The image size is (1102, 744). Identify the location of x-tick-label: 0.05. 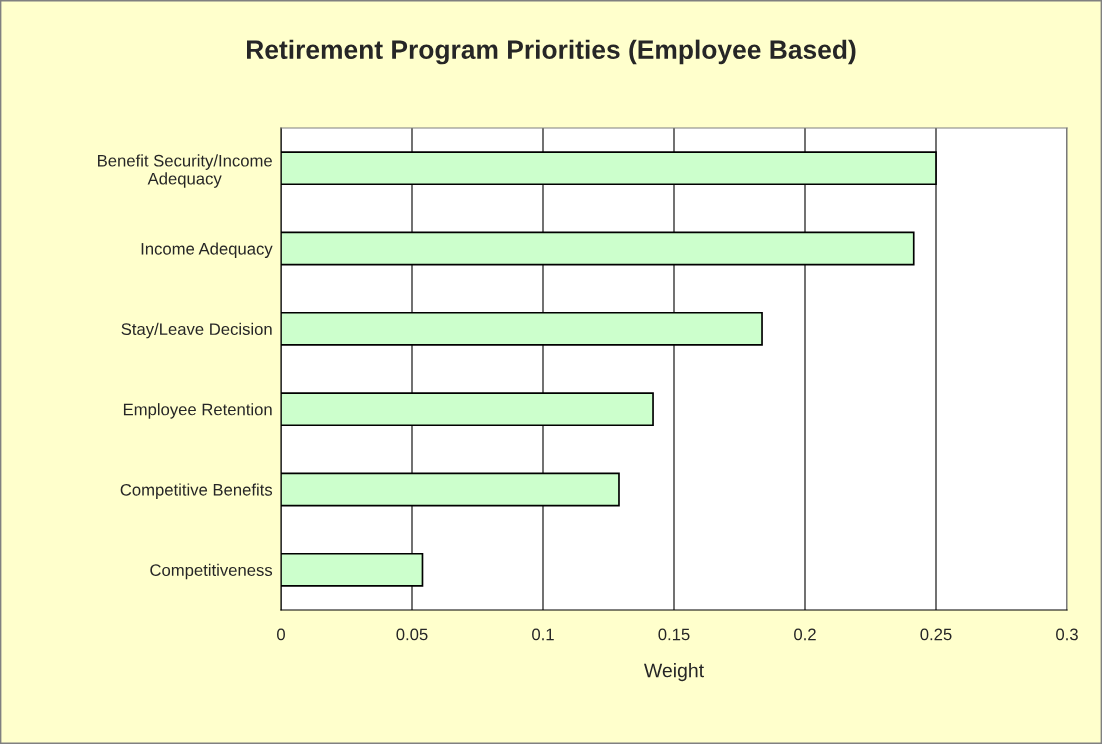
(412, 634).